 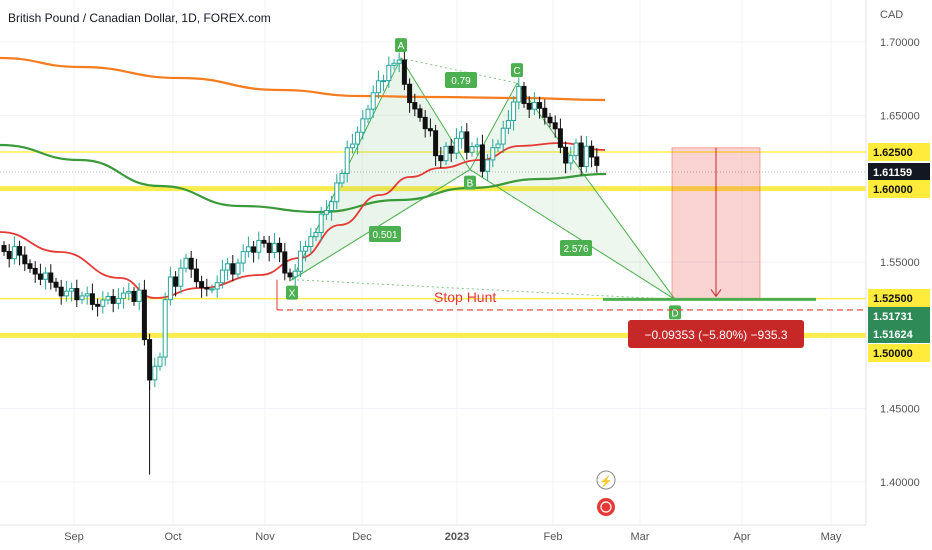 I want to click on price-label: 1.62500, so click(x=899, y=152).